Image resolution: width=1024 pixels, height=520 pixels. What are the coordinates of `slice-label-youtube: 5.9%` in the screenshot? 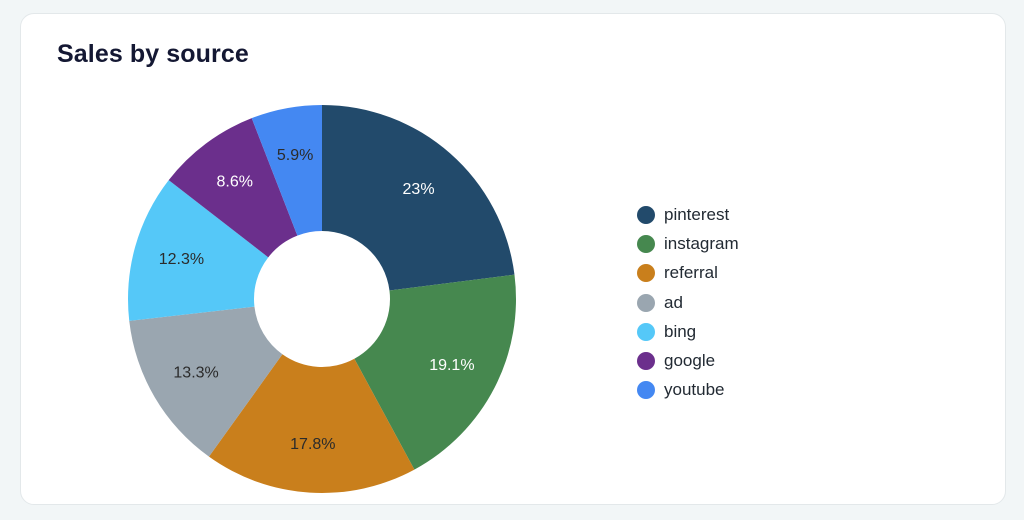 It's located at (295, 155).